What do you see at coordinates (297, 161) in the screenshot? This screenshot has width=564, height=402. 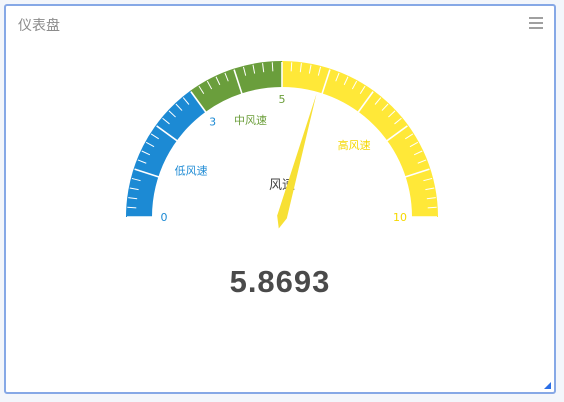 I see `gauge-pointer` at bounding box center [297, 161].